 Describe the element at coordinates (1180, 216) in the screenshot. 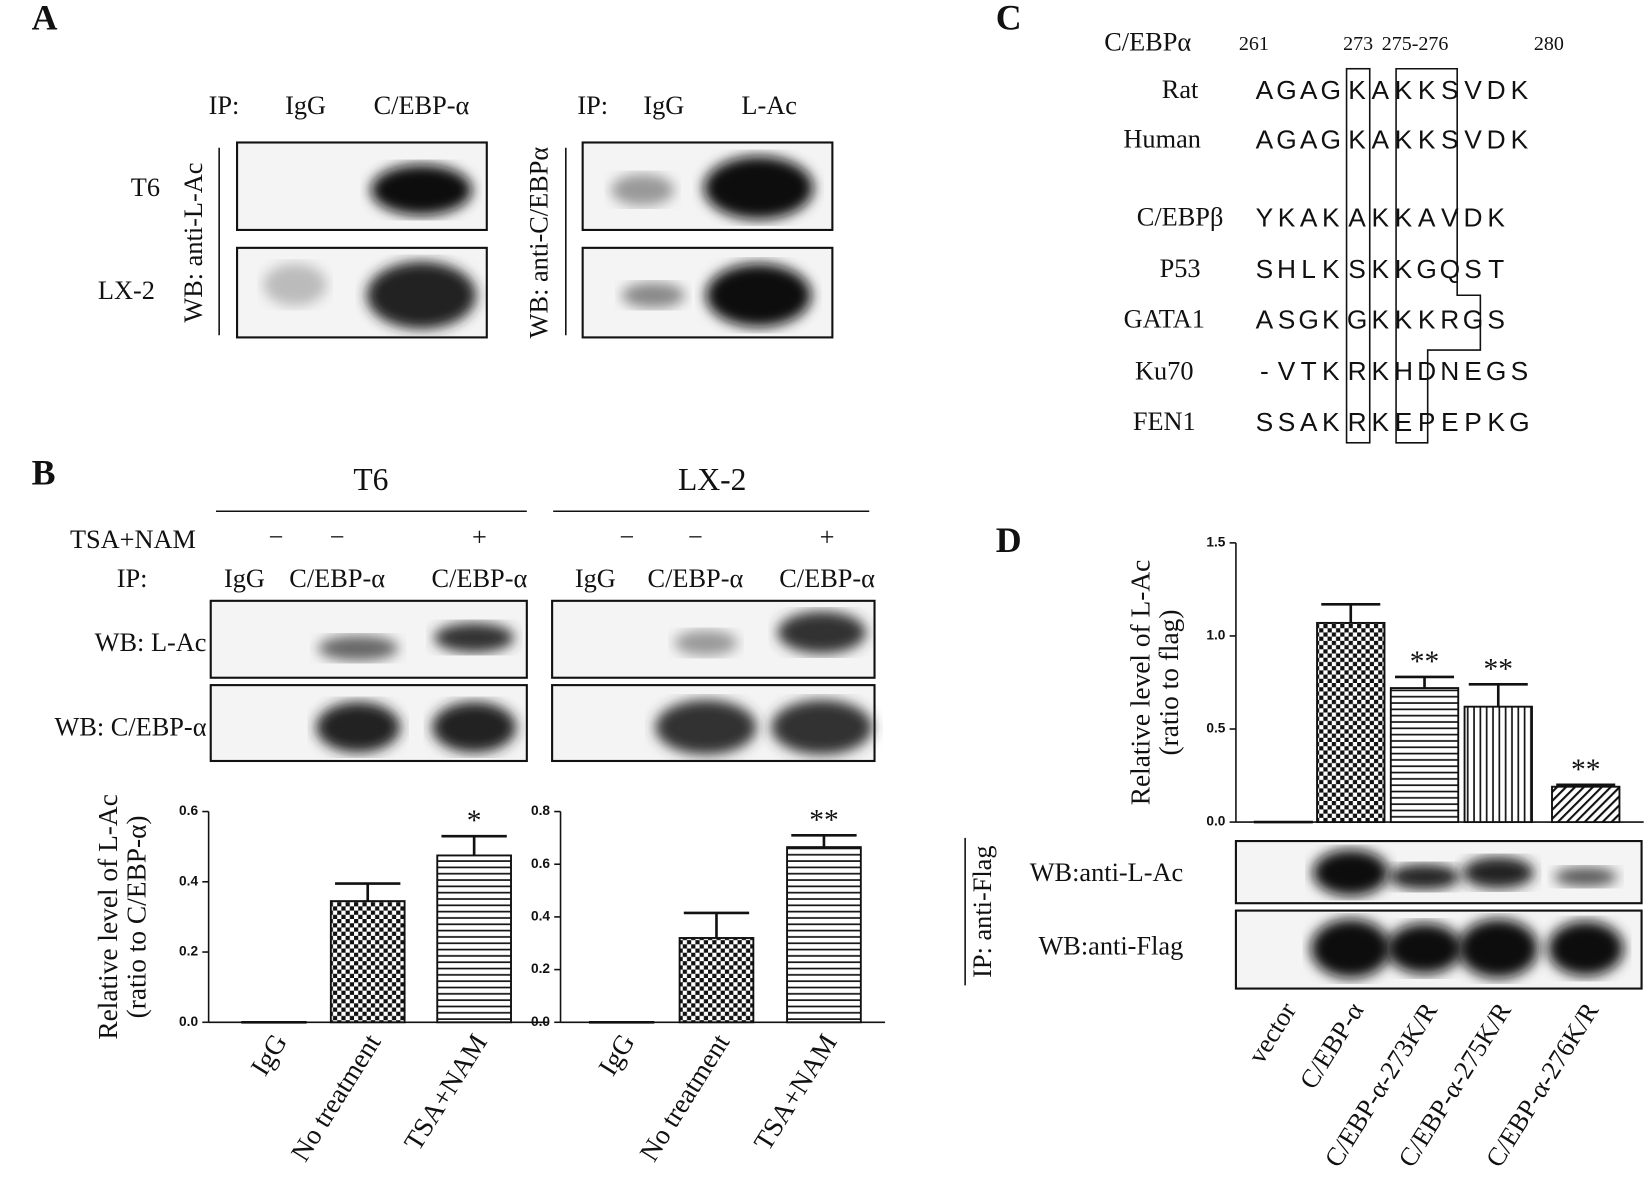

I see `species-label: C/EBPβ` at that location.